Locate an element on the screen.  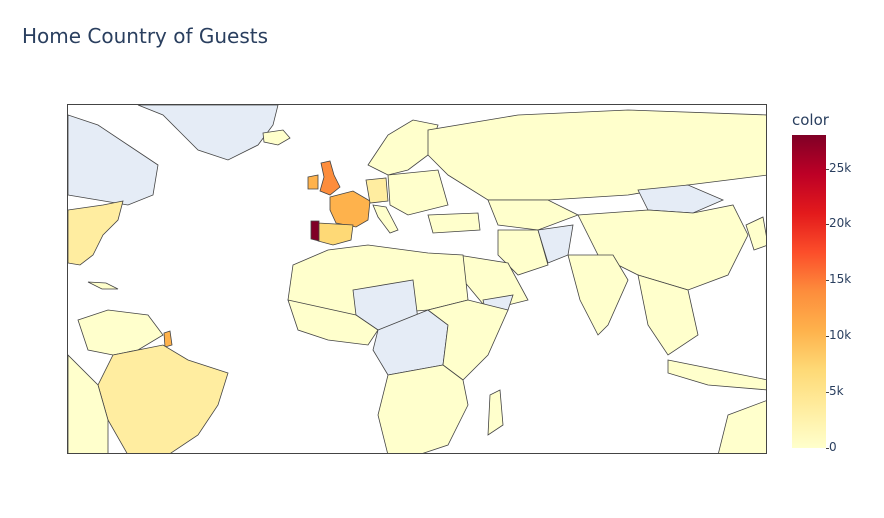
colorbar-title: color is located at coordinates (810, 120).